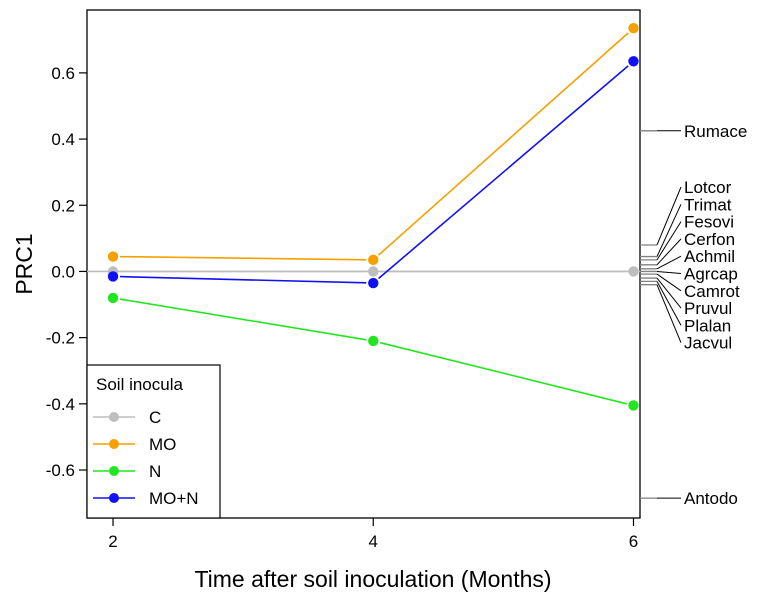 This screenshot has height=599, width=763. I want to click on species-connector-agrcap, so click(669, 272).